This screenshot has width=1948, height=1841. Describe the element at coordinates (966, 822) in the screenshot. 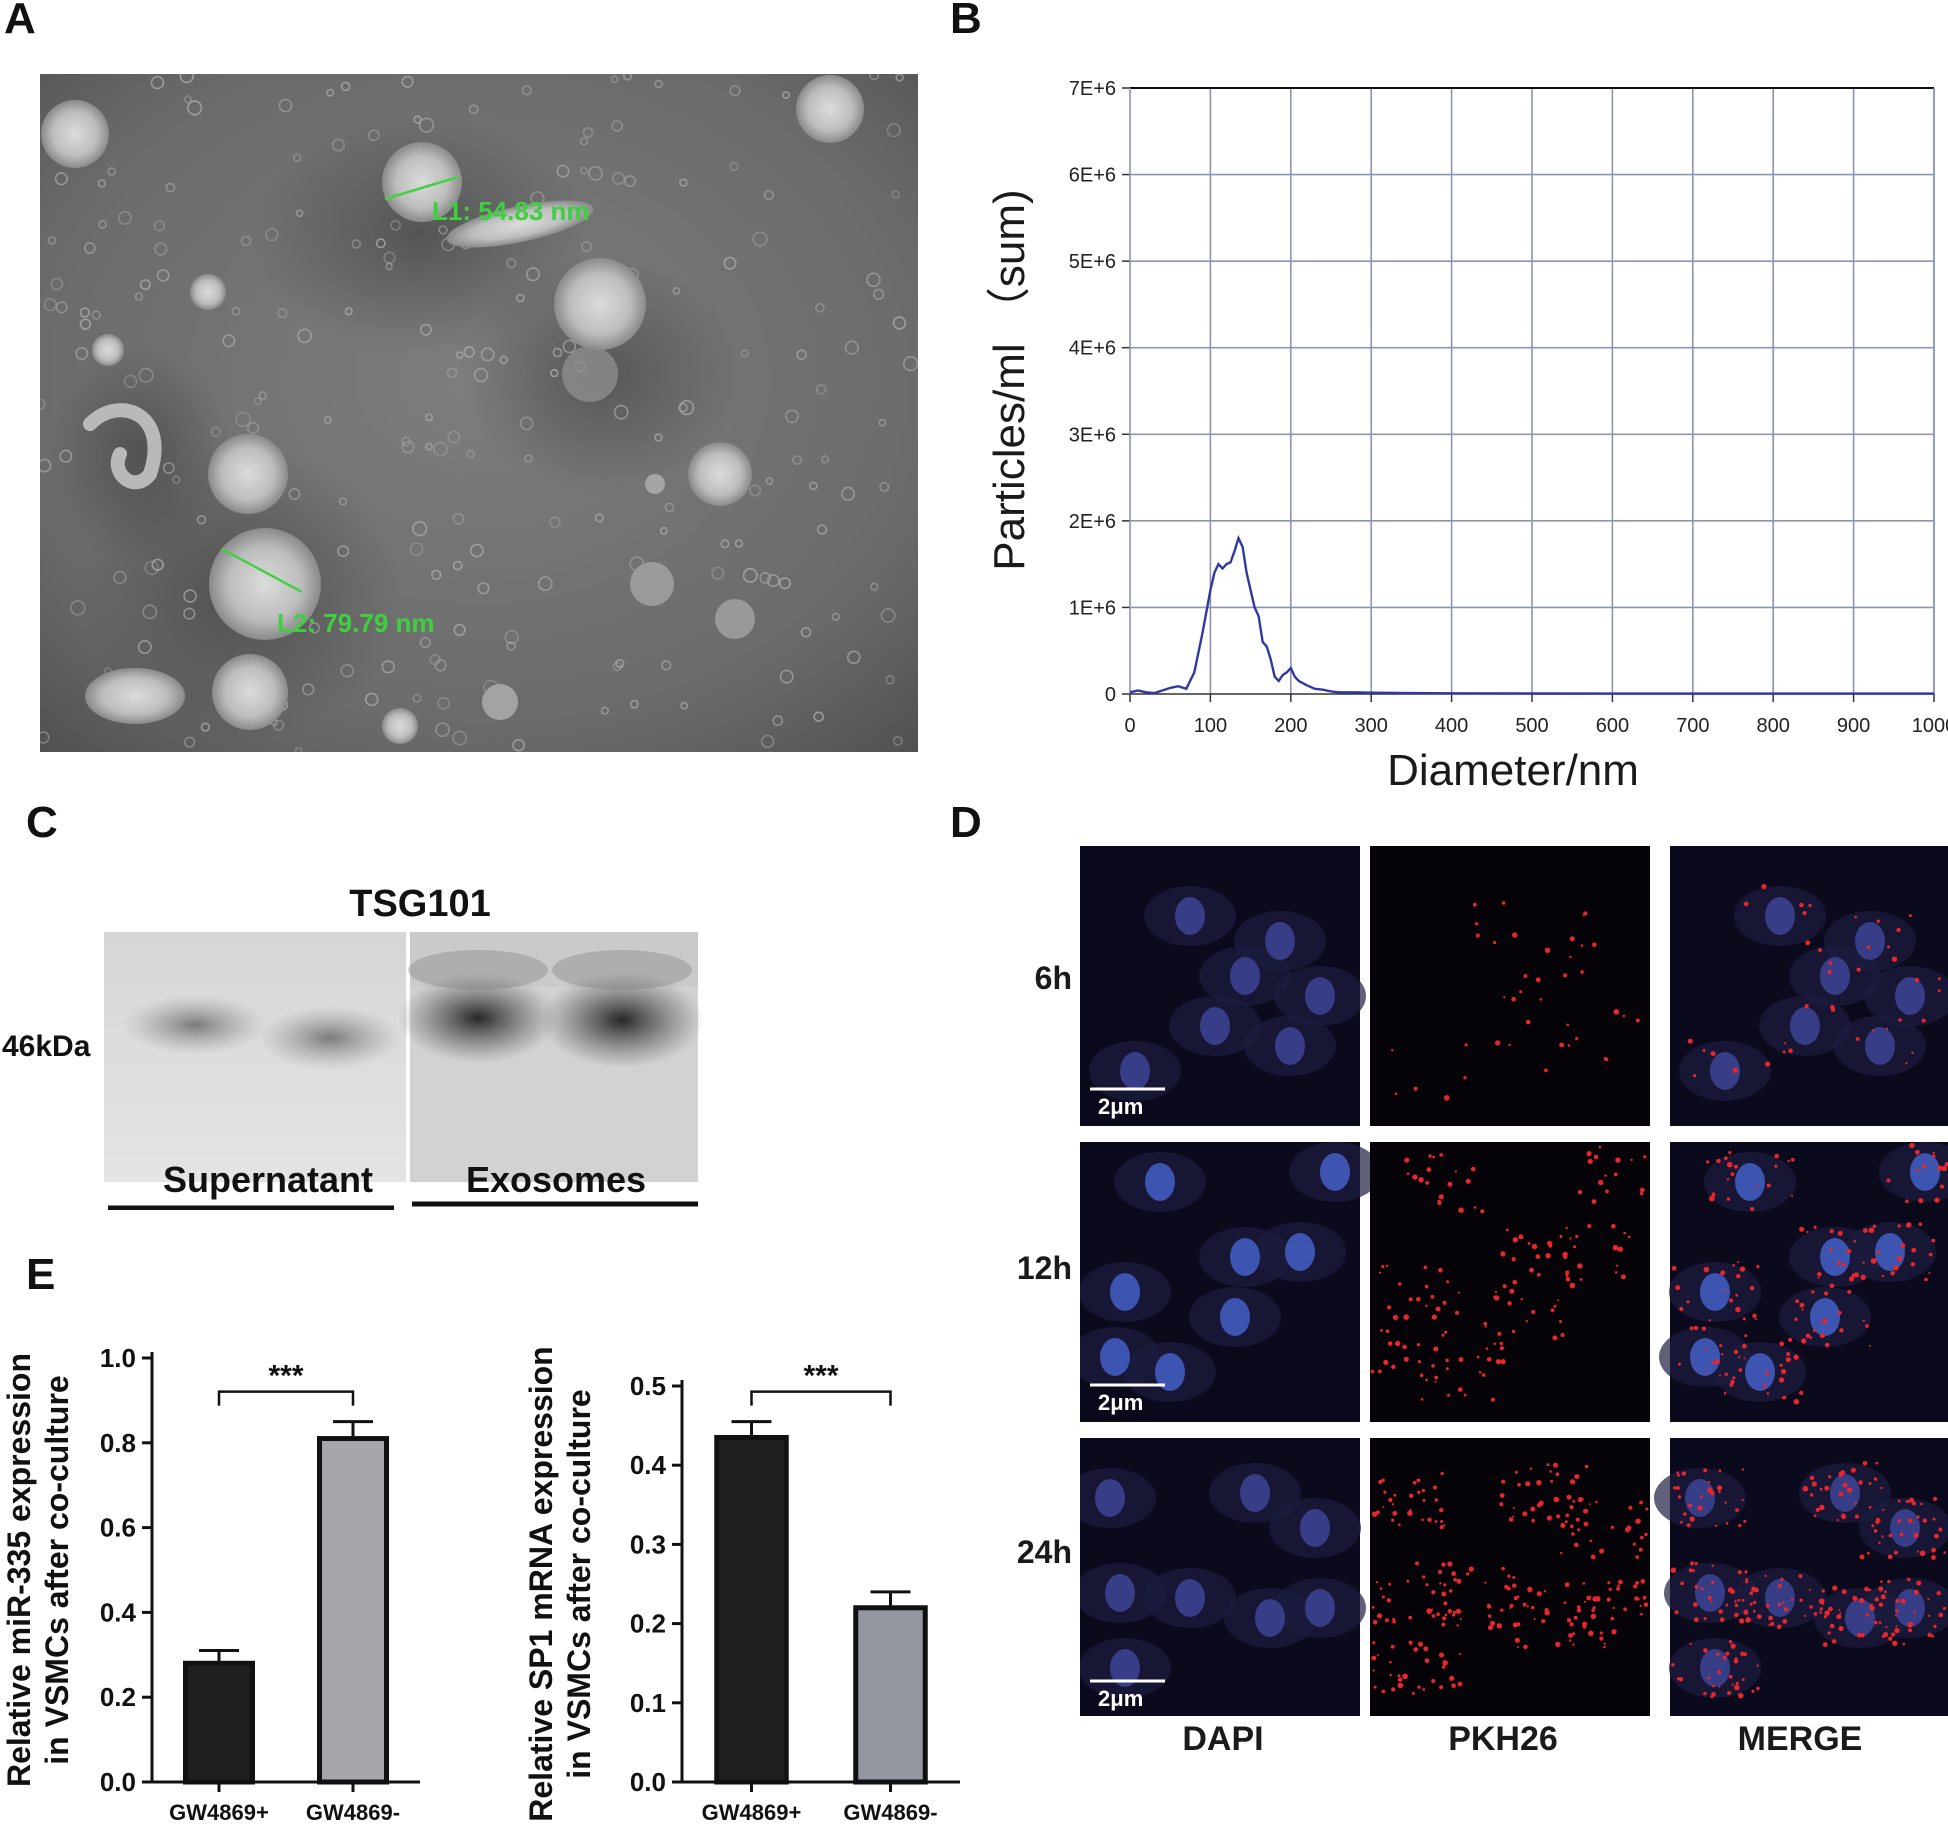

I see `panel-letter-d: D` at that location.